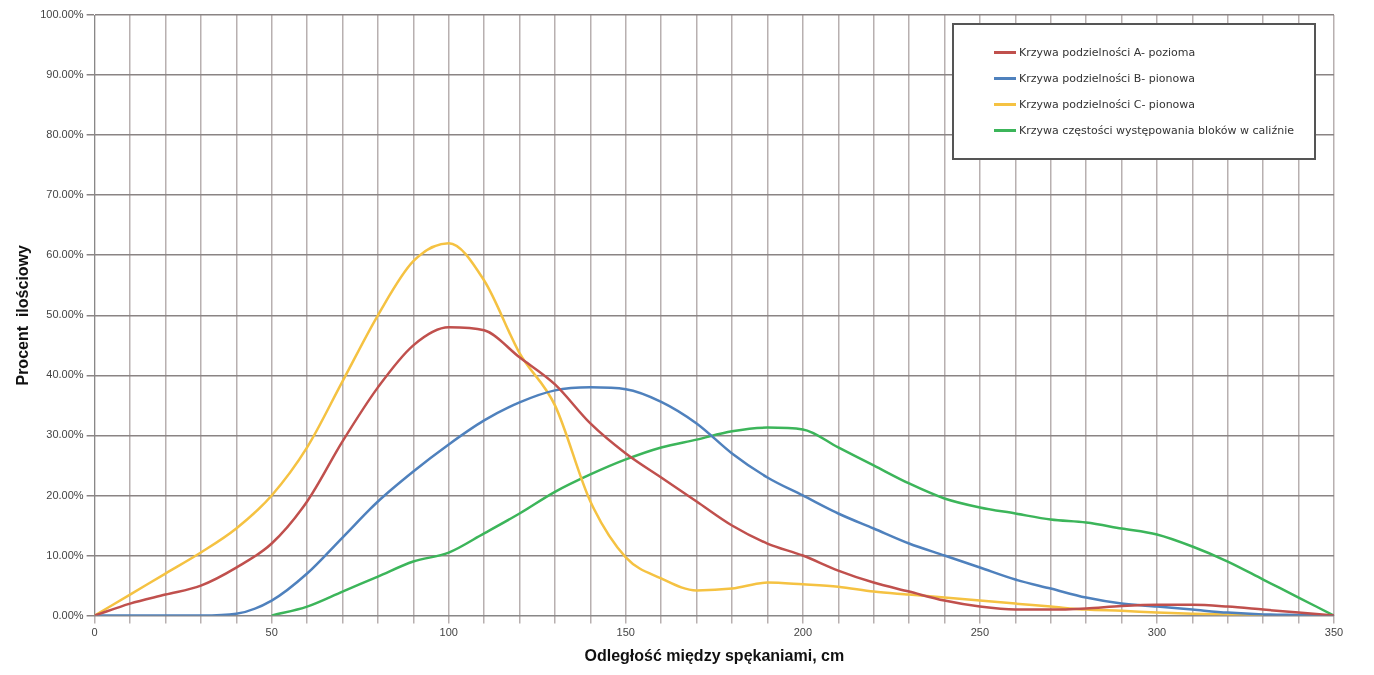  What do you see at coordinates (65, 134) in the screenshot?
I see `y-tick-label: 80.00%` at bounding box center [65, 134].